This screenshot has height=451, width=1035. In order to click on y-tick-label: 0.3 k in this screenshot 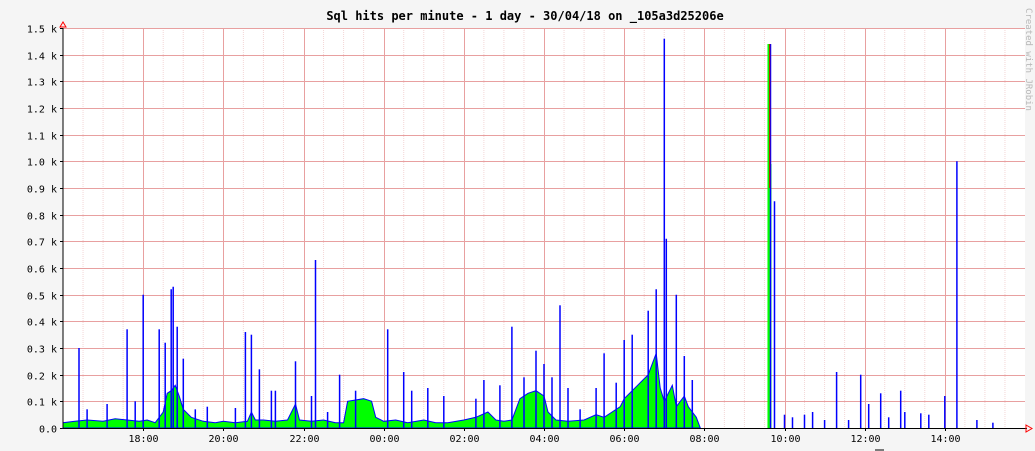, I will do `click(42, 350)`.